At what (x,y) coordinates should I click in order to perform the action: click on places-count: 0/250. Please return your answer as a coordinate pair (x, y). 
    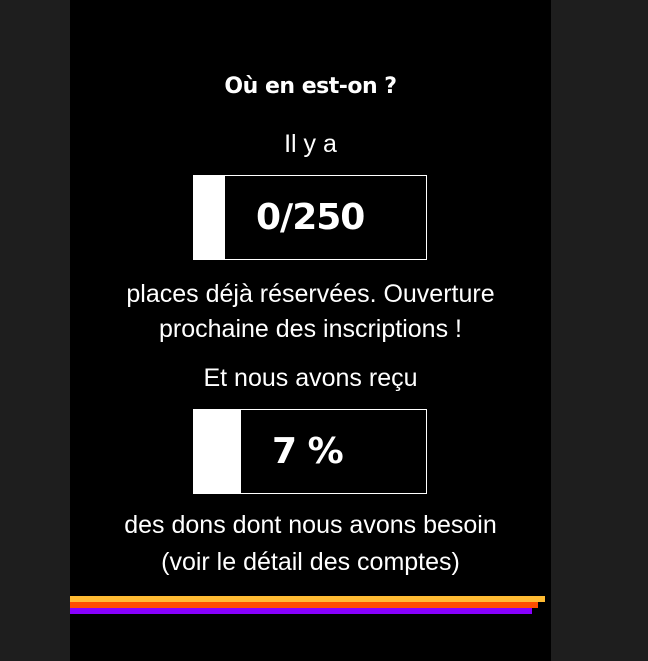
    Looking at the image, I should click on (310, 217).